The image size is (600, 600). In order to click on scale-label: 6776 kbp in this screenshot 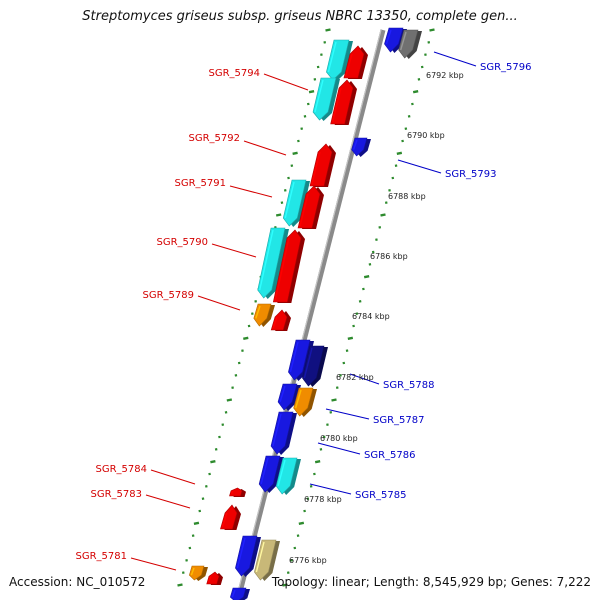, I will do `click(308, 560)`.